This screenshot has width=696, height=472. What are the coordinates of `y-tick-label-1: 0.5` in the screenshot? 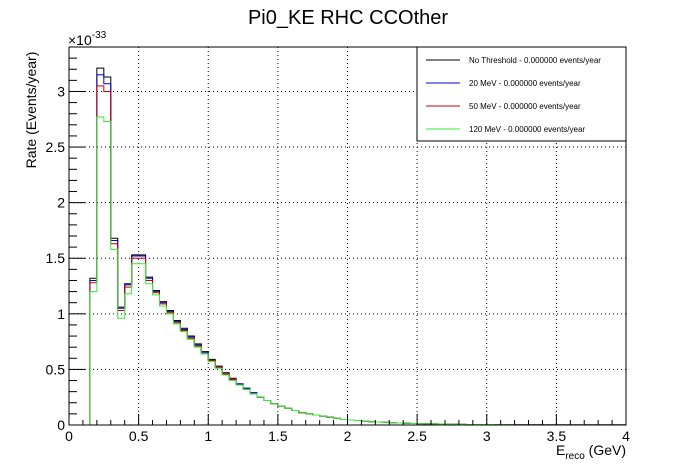 It's located at (56, 369).